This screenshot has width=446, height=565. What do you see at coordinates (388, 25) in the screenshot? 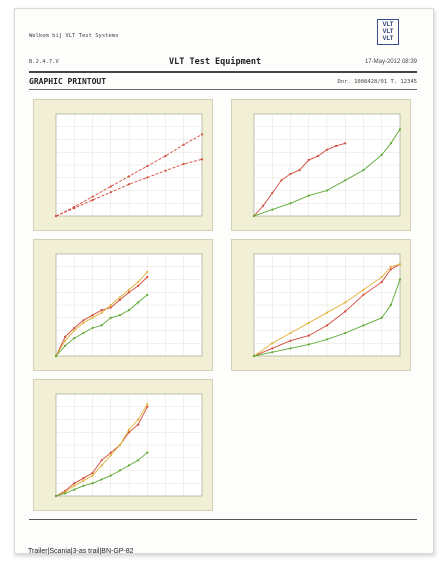
I see `logo-text-1: VLT` at bounding box center [388, 25].